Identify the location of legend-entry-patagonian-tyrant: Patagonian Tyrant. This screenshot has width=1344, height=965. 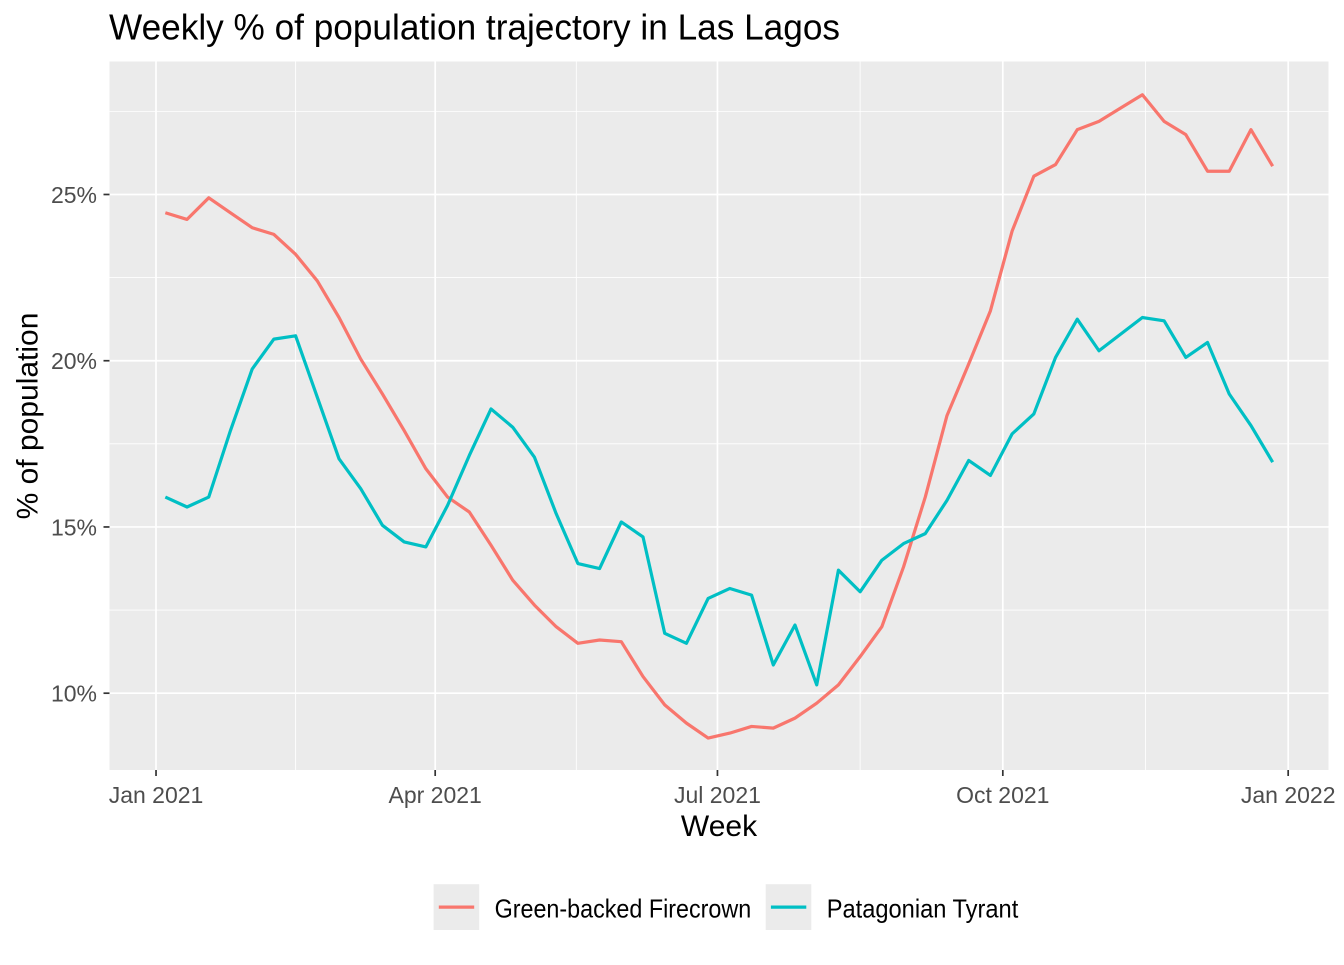
(892, 907).